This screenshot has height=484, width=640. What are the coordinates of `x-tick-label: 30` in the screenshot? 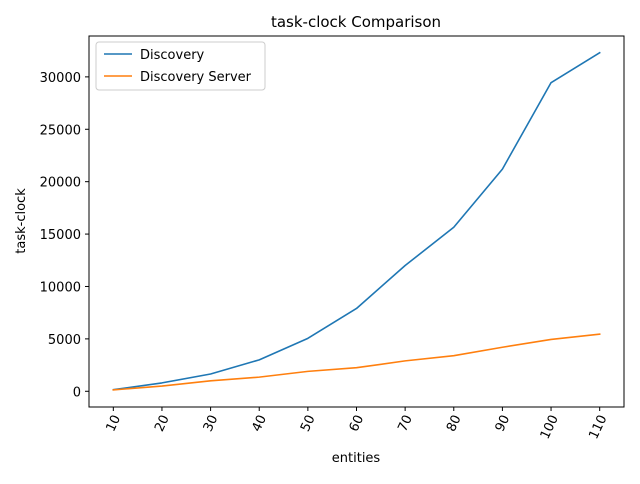 It's located at (211, 423).